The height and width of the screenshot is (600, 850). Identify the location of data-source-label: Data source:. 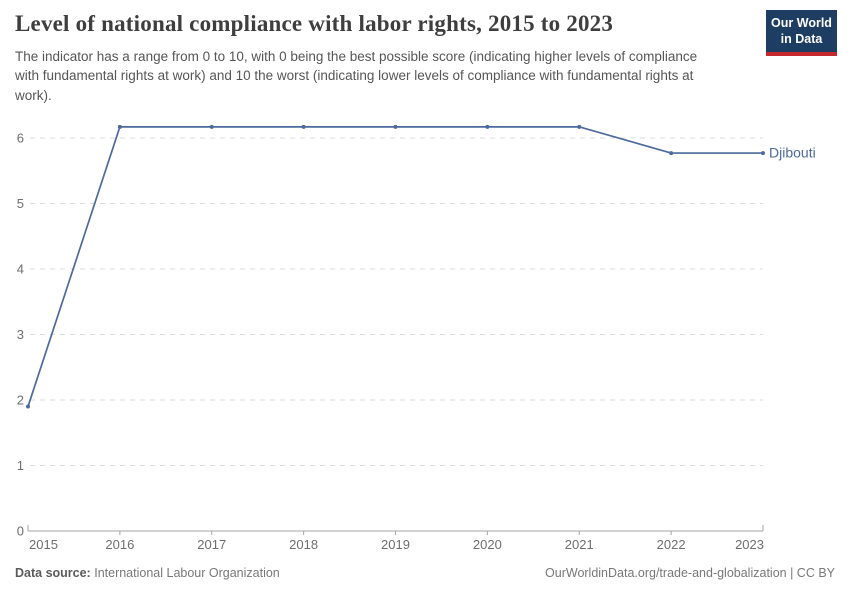
(53, 573).